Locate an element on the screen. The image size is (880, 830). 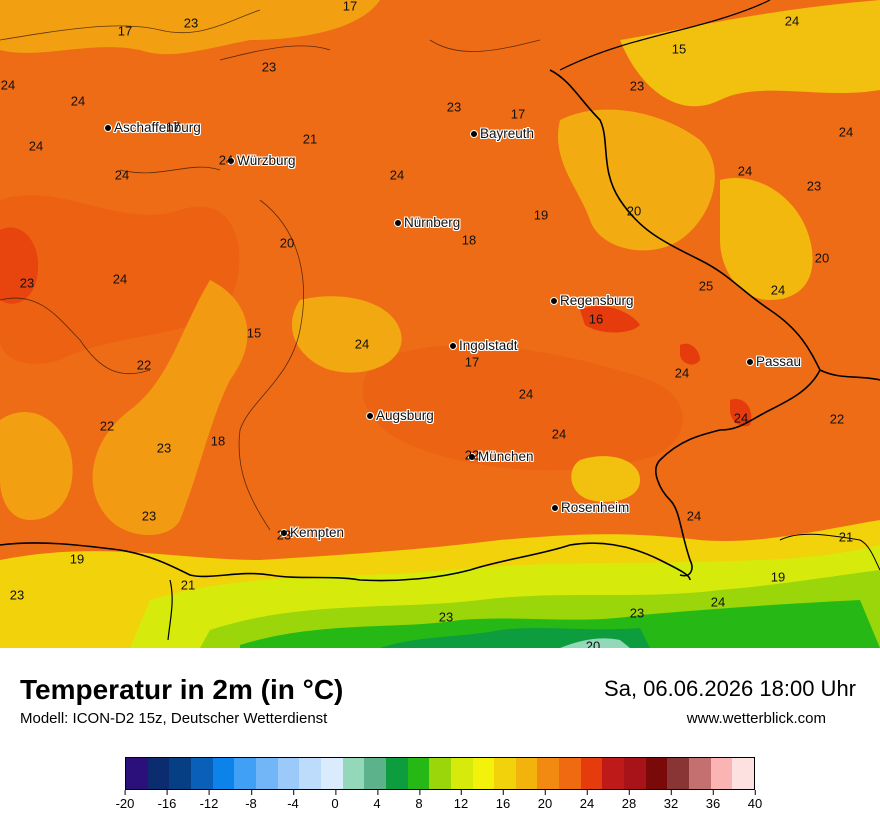
temperature-value: 16 is located at coordinates (596, 319).